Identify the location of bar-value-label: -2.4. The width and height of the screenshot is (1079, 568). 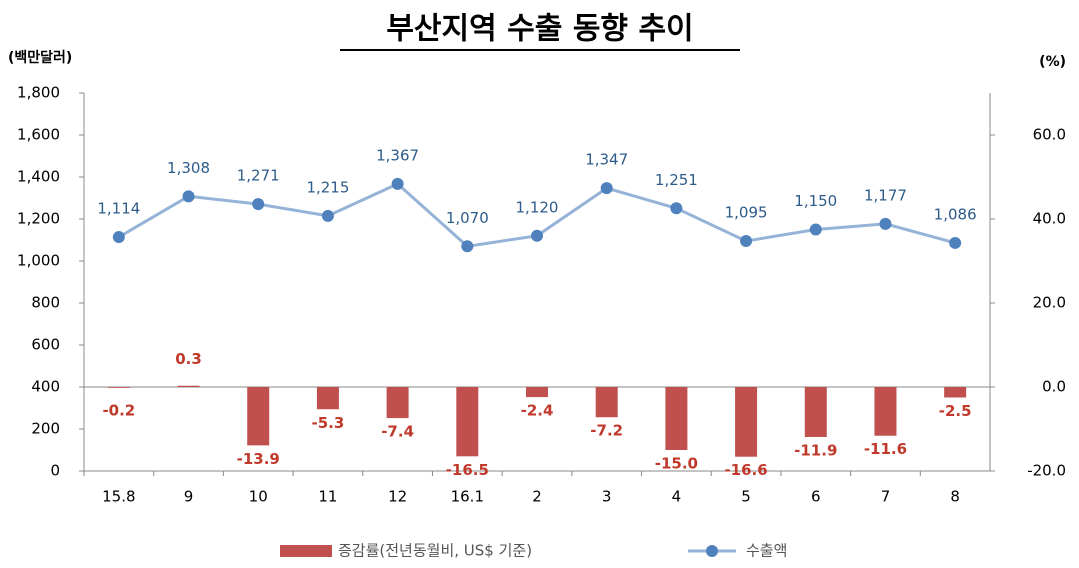
(537, 411).